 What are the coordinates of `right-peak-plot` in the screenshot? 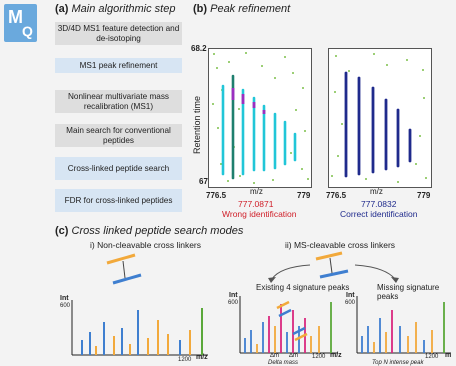 It's located at (380, 118).